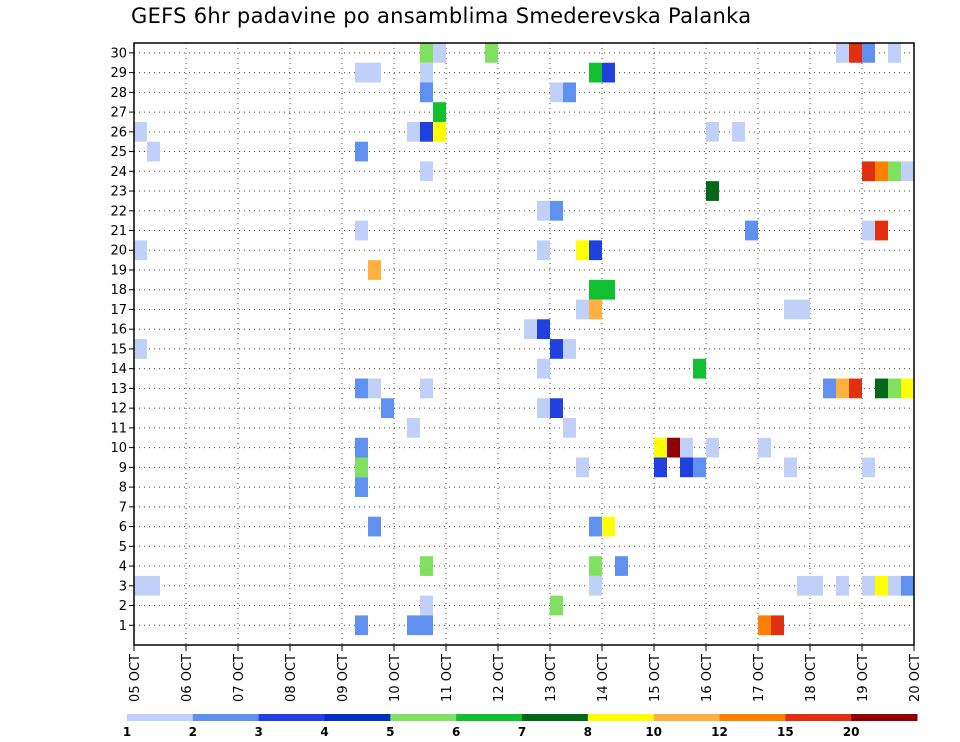 Image resolution: width=960 pixels, height=742 pixels. Describe the element at coordinates (118, 192) in the screenshot. I see `y-tick-label: 23` at that location.